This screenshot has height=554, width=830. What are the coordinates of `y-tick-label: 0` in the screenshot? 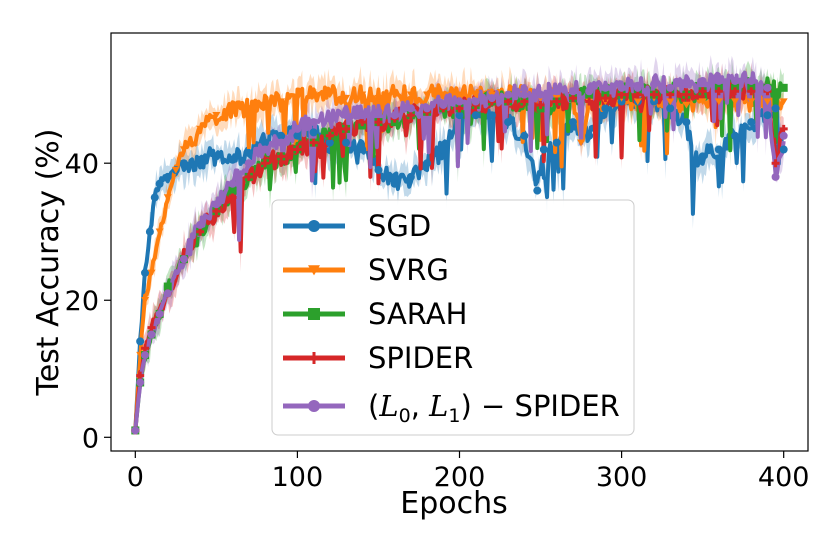 It's located at (90, 438).